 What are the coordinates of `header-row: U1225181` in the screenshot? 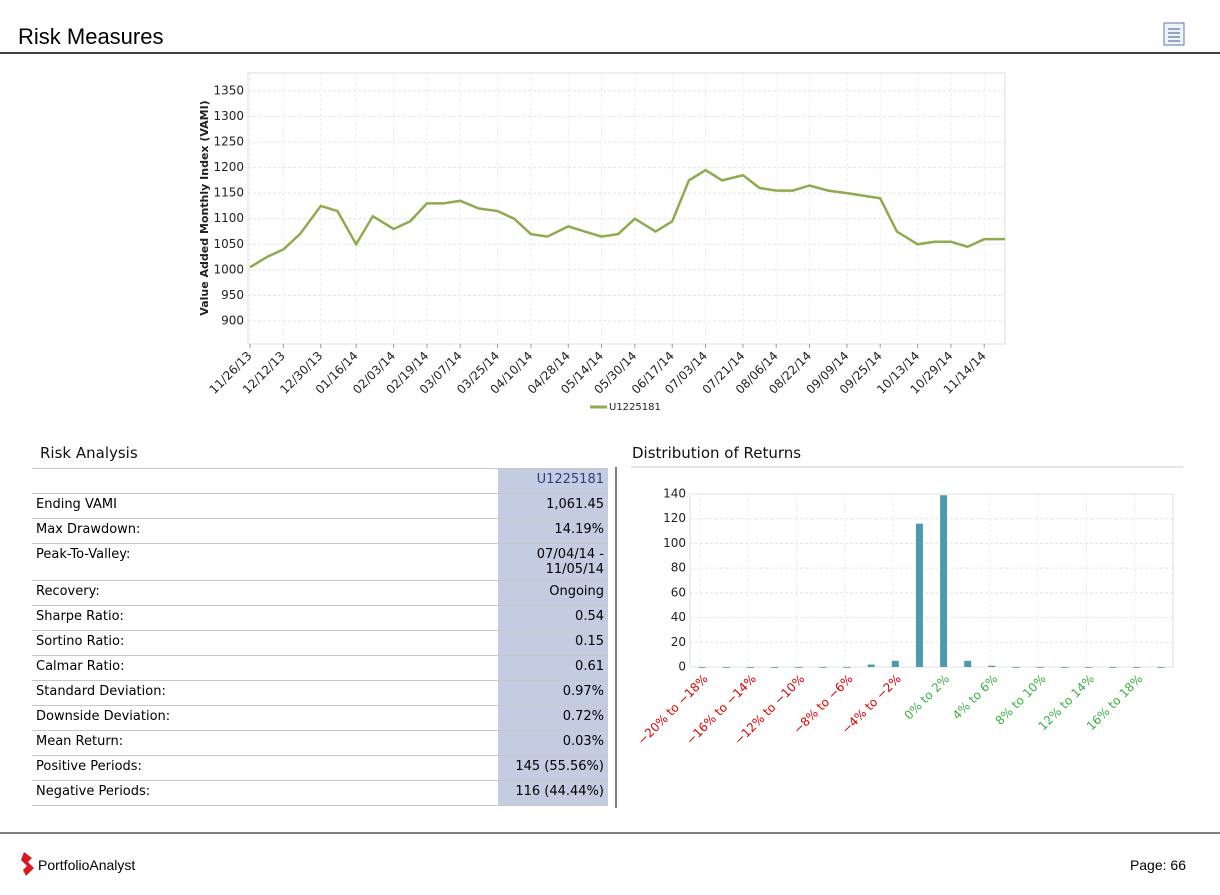 It's located at (320, 481).